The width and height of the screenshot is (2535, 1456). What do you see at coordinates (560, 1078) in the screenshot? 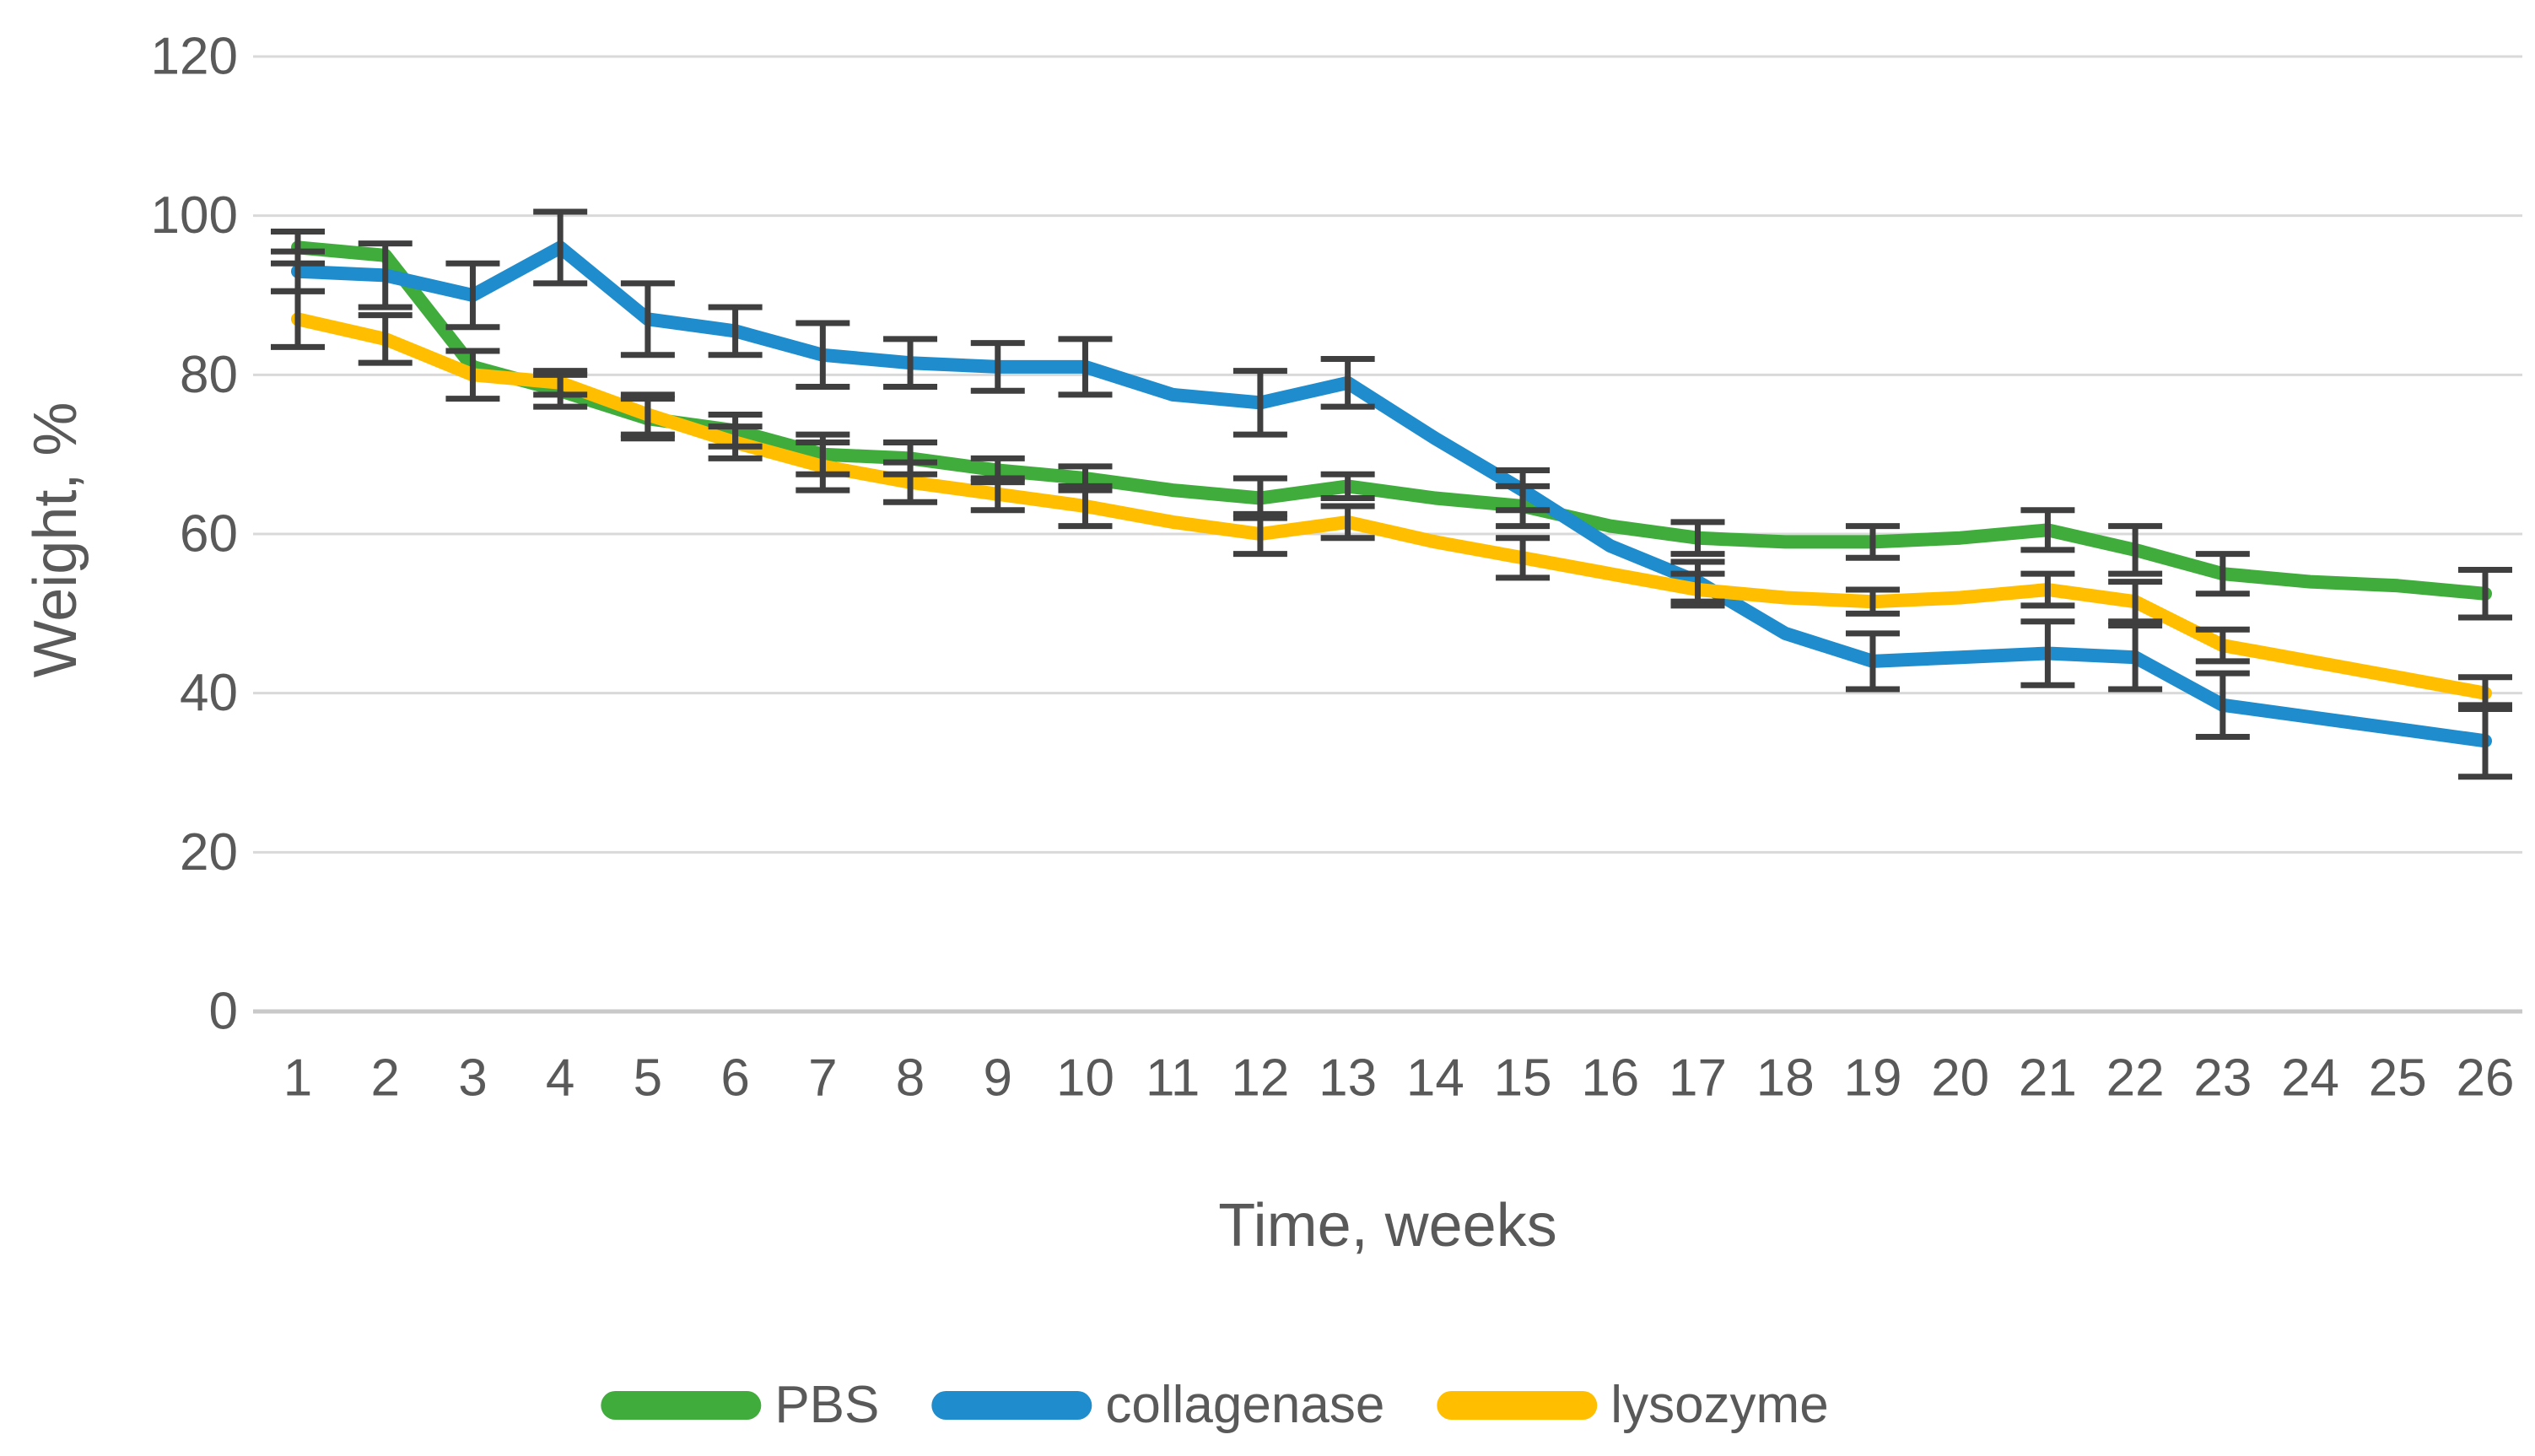
I see `x-tick-label: 4` at bounding box center [560, 1078].